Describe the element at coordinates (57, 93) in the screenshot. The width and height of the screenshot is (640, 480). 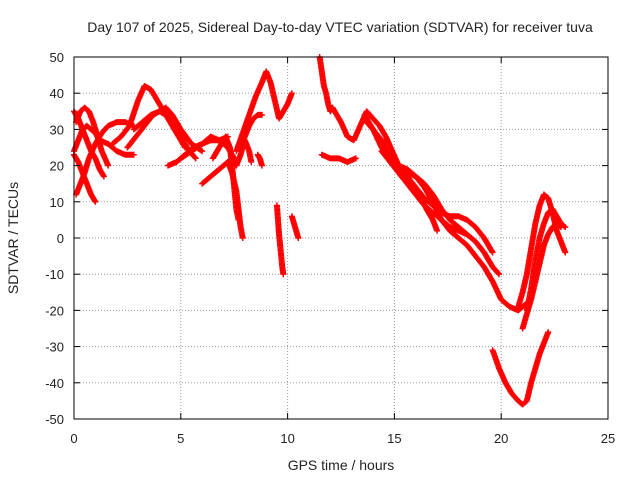
I see `y-tick-label: 40` at that location.